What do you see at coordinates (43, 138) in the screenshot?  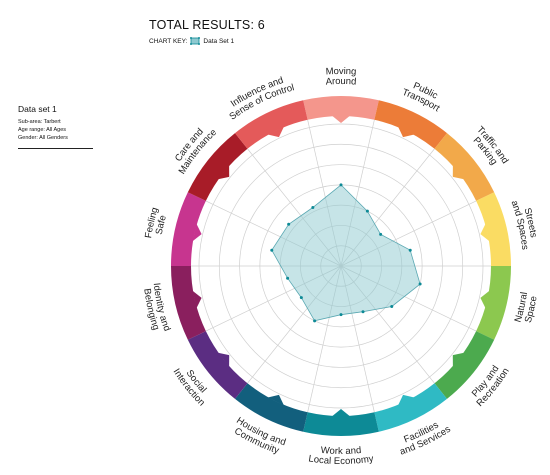 I see `dataset-gender: Gender: All Genders` at bounding box center [43, 138].